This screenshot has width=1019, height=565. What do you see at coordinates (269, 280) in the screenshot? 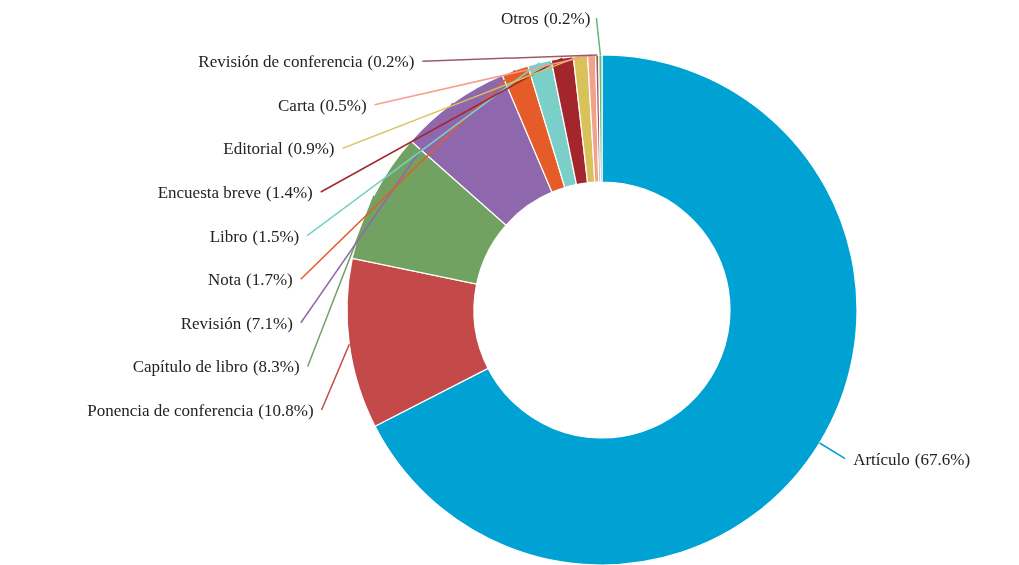
I see `data-label: (1.7%)` at bounding box center [269, 280].